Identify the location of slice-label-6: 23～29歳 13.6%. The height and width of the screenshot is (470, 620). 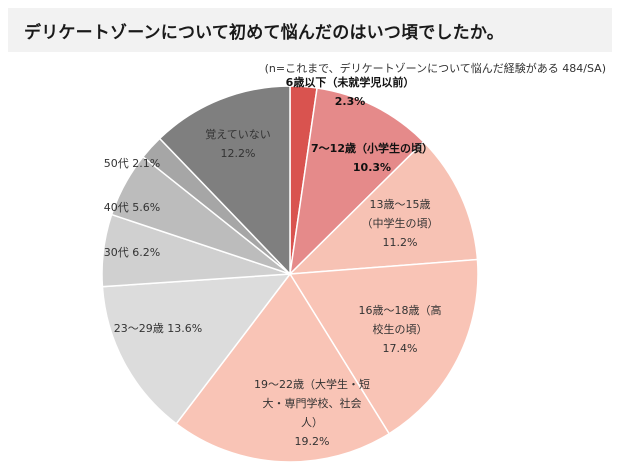
(158, 328).